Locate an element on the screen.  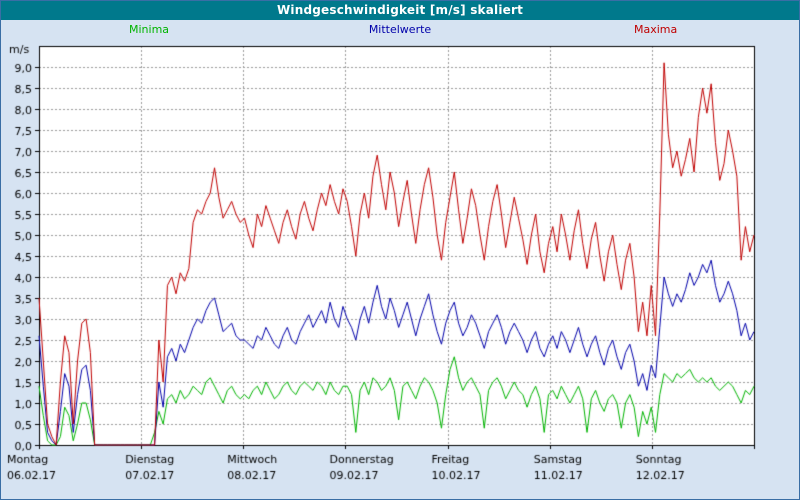
chart-title-bar: Windgeschwindigkeit [m/s] skaliert is located at coordinates (400, 10).